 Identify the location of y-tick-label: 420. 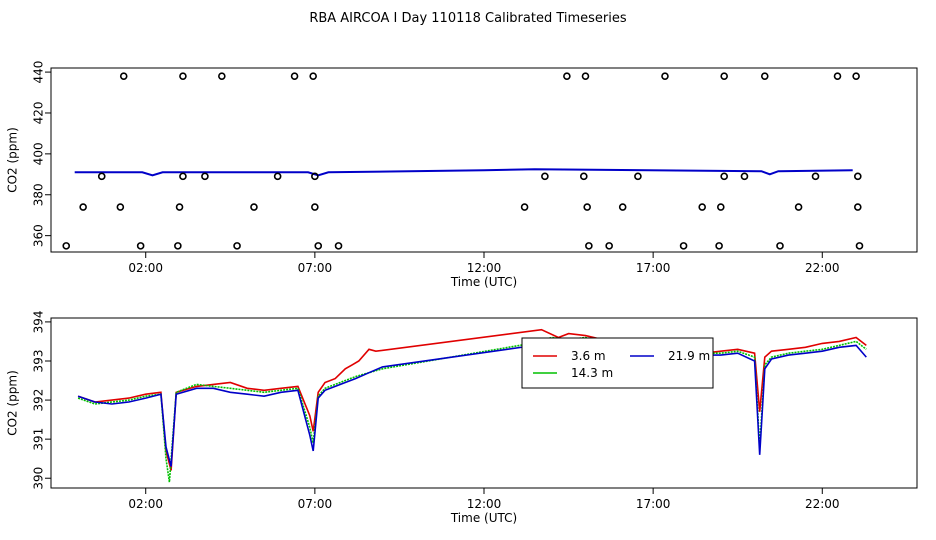
(39, 113).